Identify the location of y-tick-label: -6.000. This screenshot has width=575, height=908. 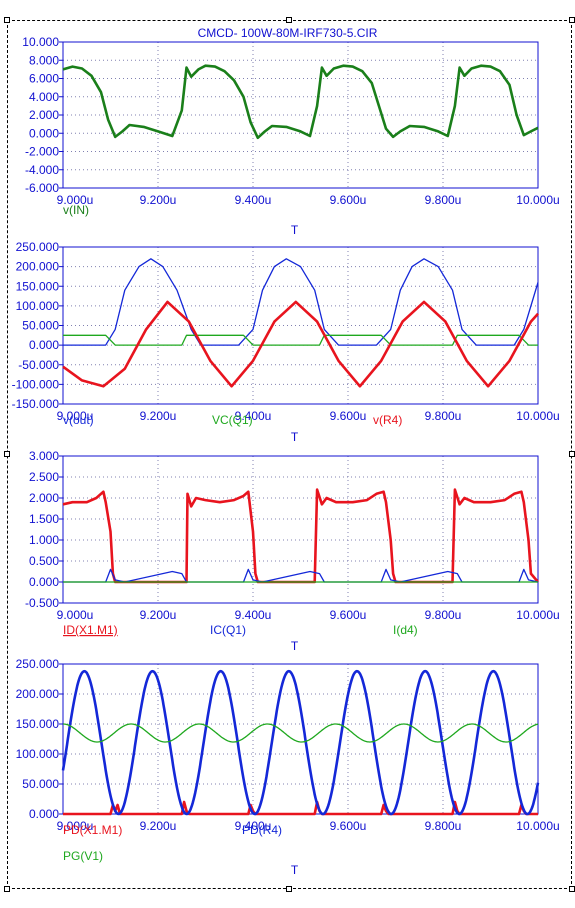
(42, 188).